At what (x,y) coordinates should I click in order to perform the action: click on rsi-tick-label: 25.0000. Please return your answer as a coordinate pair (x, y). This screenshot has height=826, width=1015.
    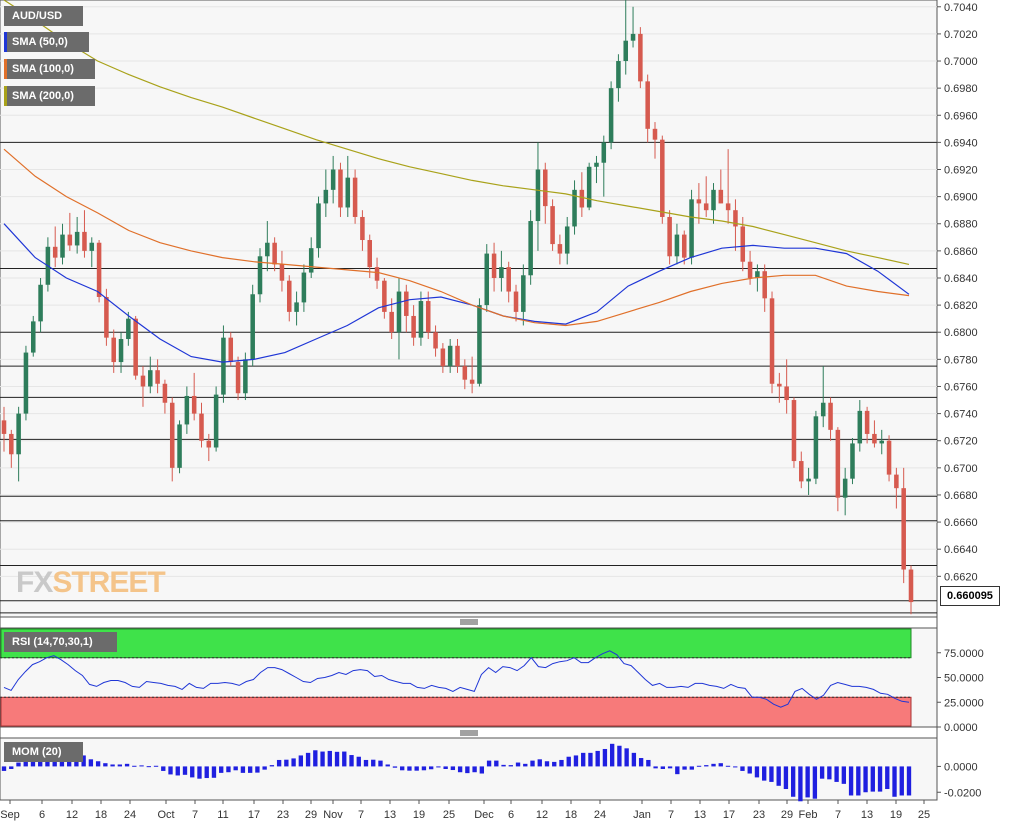
    Looking at the image, I should click on (964, 703).